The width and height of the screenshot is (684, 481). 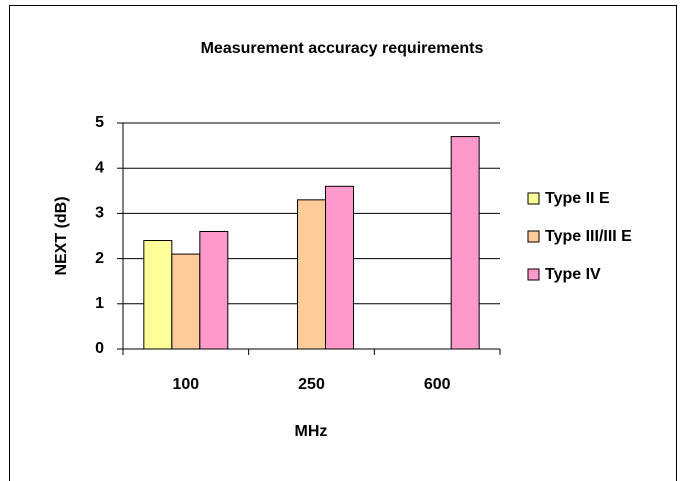 I want to click on y-tick-label: 1, so click(x=99, y=303).